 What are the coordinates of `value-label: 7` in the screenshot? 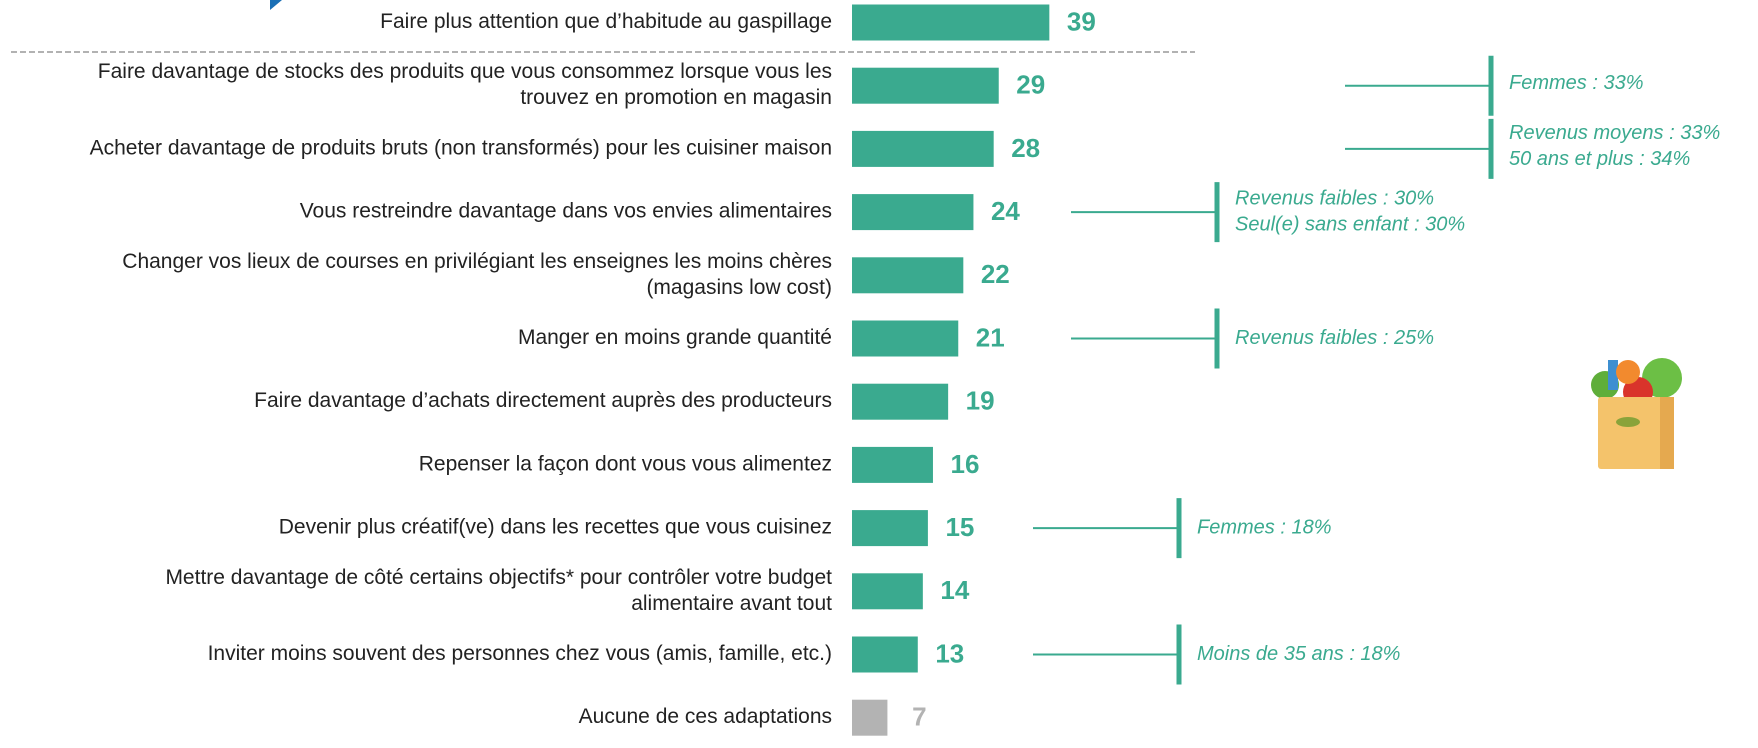 It's located at (919, 717).